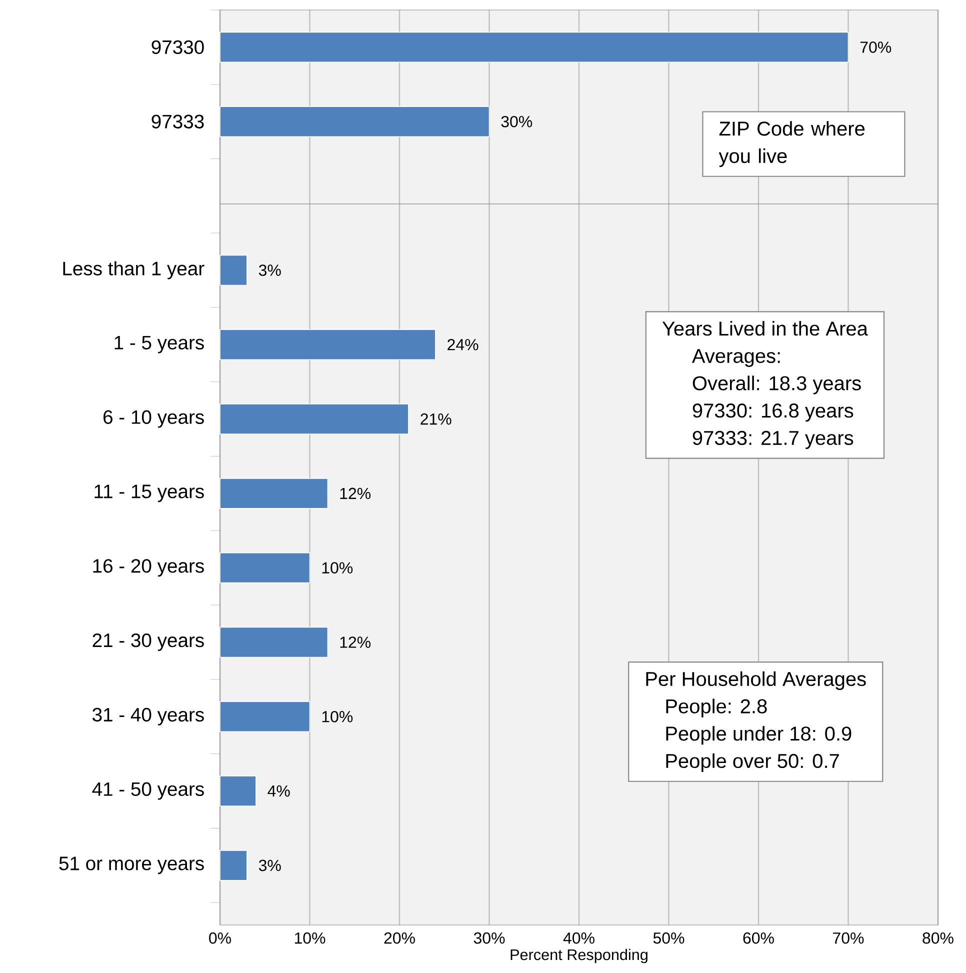 The image size is (966, 973). Describe the element at coordinates (154, 419) in the screenshot. I see `y-tick-label: 6 - 10 years` at that location.